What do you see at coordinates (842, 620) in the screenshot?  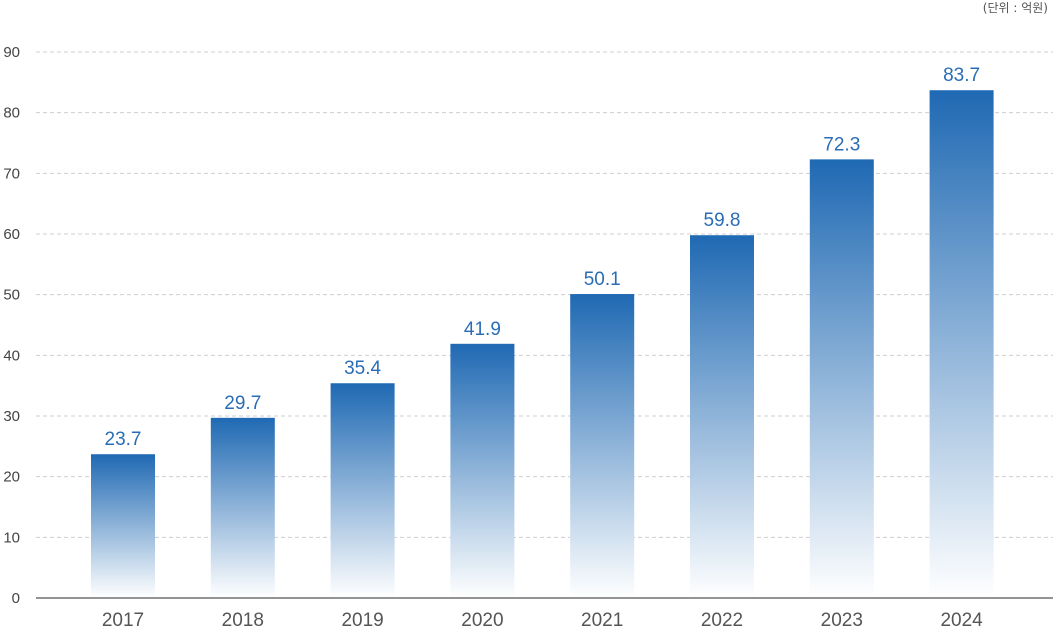 I see `x-tick-label-2023: 2023` at bounding box center [842, 620].